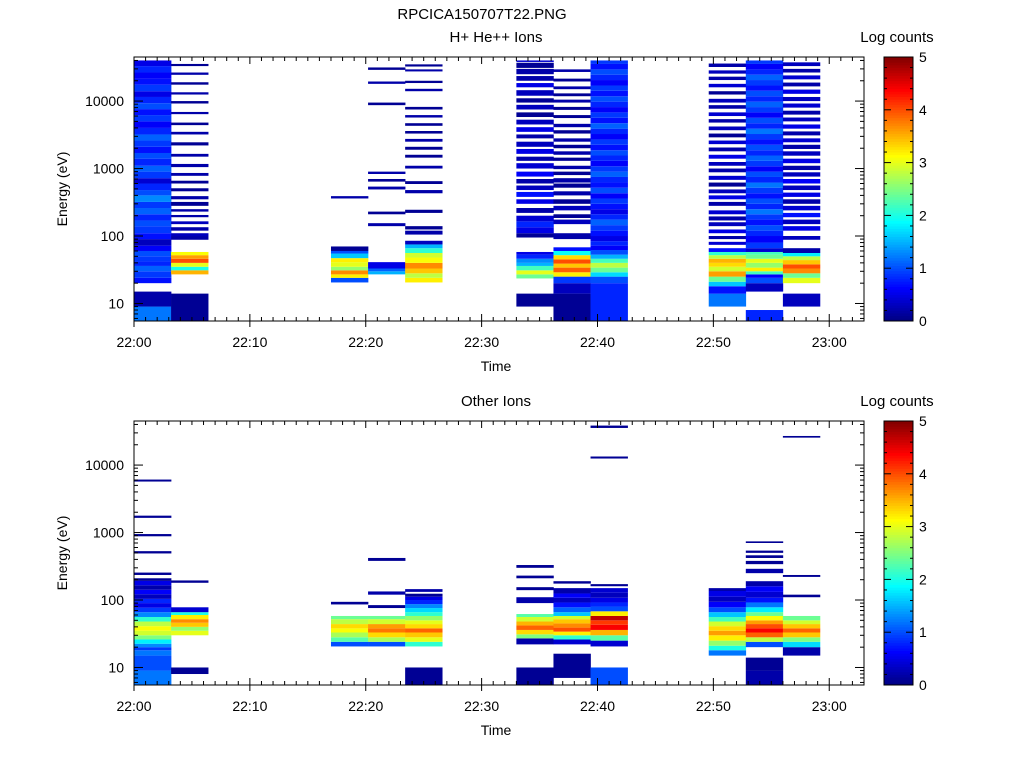 This screenshot has width=1024, height=768. Describe the element at coordinates (116, 667) in the screenshot. I see `y-tick-label: 10` at that location.